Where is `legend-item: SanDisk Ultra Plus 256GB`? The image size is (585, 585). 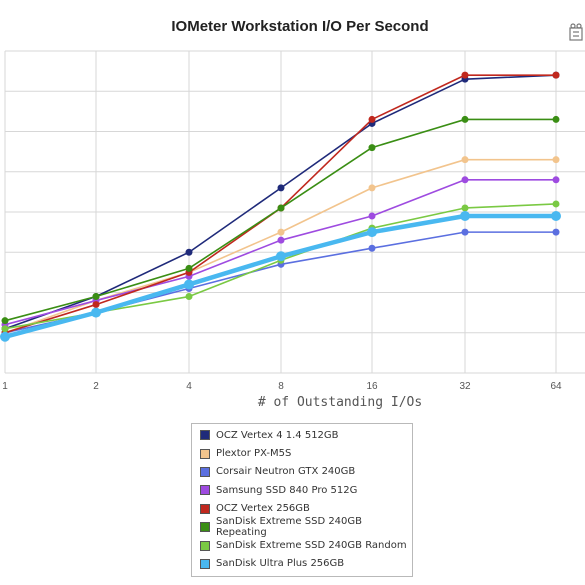 legend-item: SanDisk Ultra Plus 256GB is located at coordinates (302, 564).